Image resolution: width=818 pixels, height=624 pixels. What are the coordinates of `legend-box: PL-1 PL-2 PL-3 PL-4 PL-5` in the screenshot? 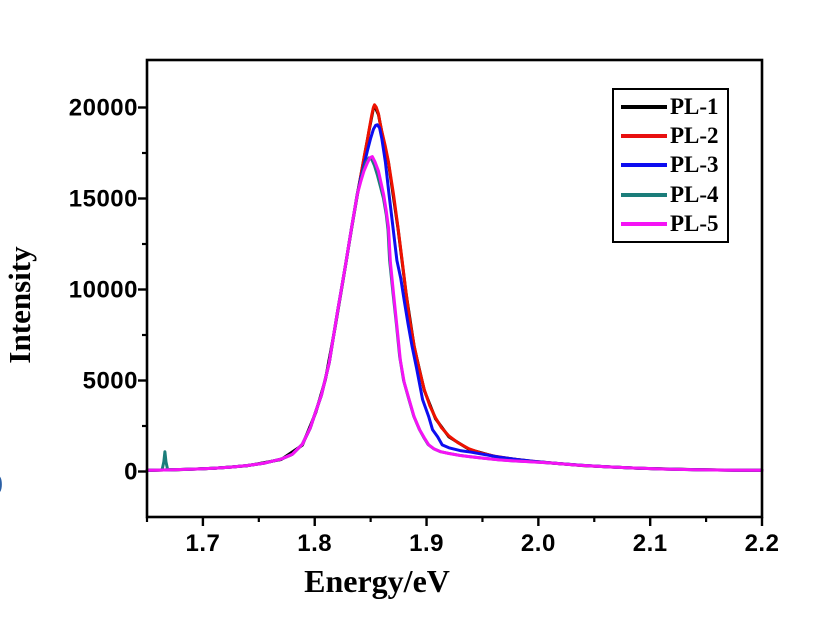 It's located at (670, 165).